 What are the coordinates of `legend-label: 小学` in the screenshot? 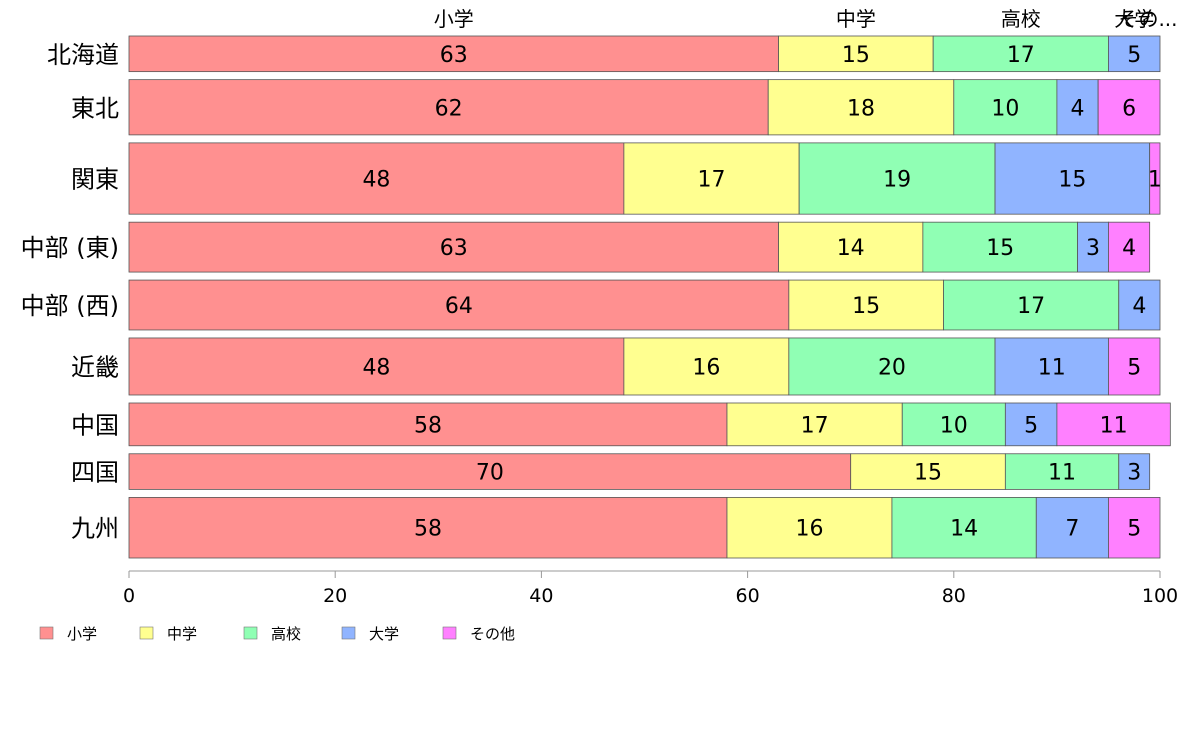 It's located at (82, 634).